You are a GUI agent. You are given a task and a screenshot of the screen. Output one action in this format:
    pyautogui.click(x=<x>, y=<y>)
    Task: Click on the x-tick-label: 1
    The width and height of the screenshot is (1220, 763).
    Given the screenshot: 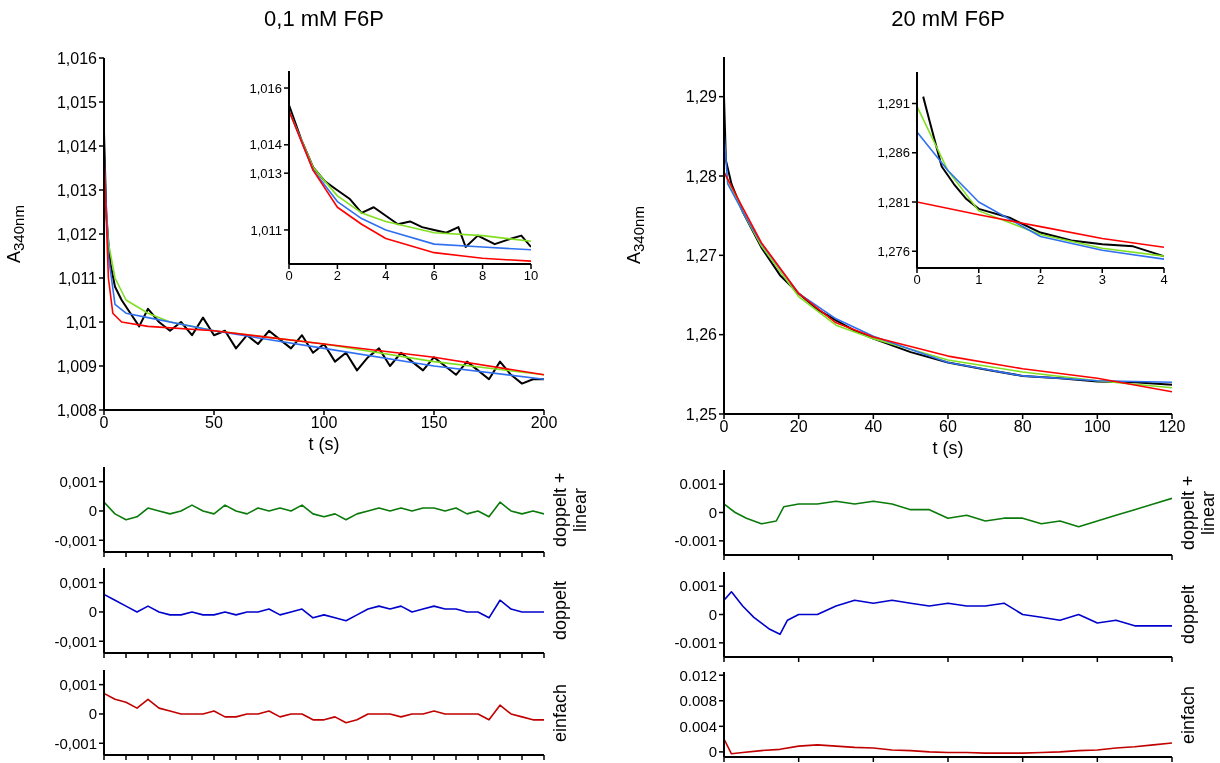 What is the action you would take?
    pyautogui.click(x=979, y=280)
    